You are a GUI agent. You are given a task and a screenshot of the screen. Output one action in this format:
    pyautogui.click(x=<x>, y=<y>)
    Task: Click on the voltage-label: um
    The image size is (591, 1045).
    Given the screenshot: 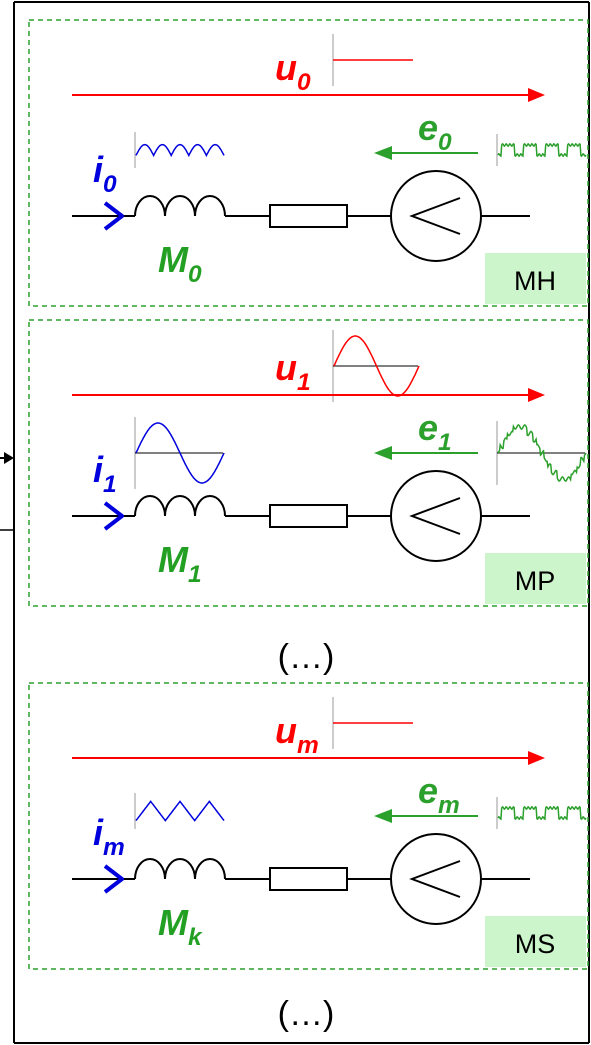 What is the action you would take?
    pyautogui.click(x=297, y=734)
    